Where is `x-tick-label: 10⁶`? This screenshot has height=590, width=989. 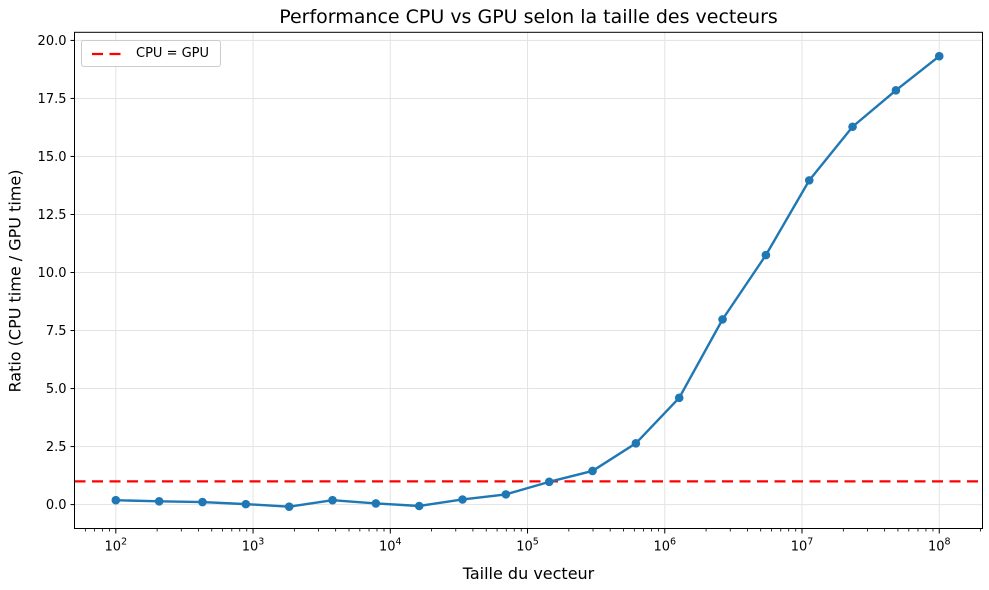 x-tick-label: 10⁶ is located at coordinates (664, 546).